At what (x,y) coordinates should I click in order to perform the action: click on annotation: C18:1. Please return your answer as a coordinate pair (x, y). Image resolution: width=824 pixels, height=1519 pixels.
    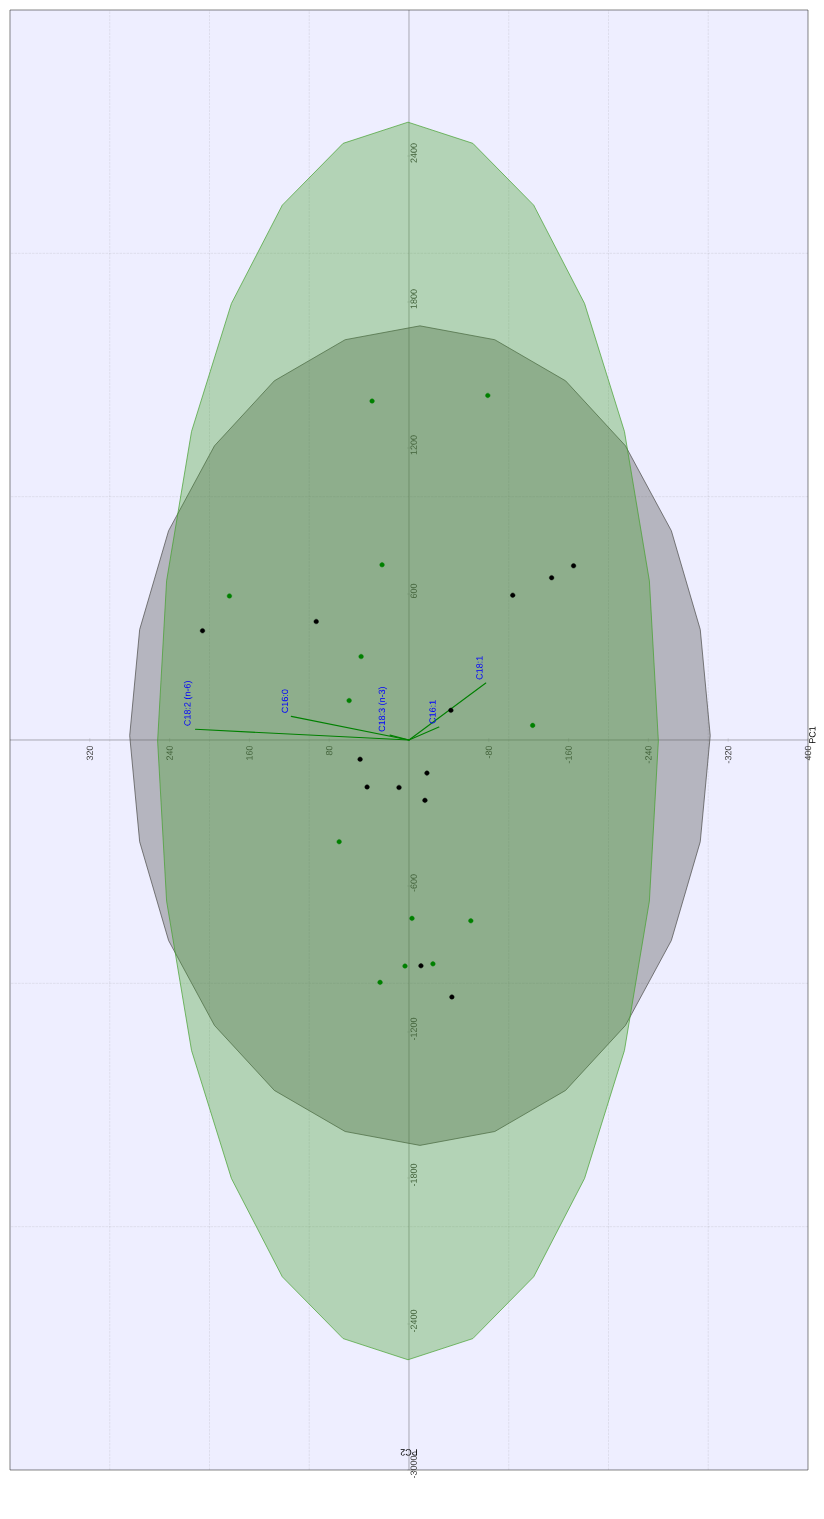
    Looking at the image, I should click on (479, 668).